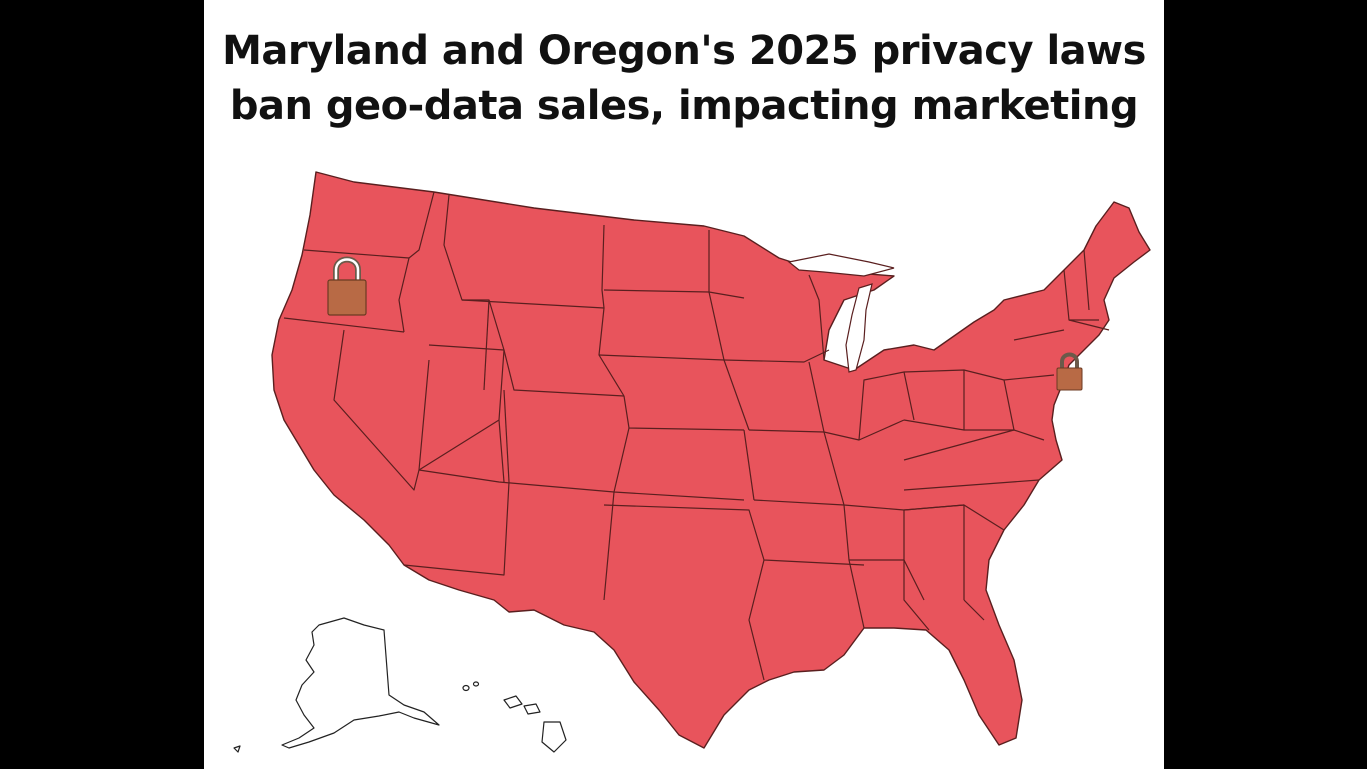 This screenshot has width=1367, height=769. I want to click on headline-line-1: Maryland and Oregon's 2025 privacy laws, so click(684, 51).